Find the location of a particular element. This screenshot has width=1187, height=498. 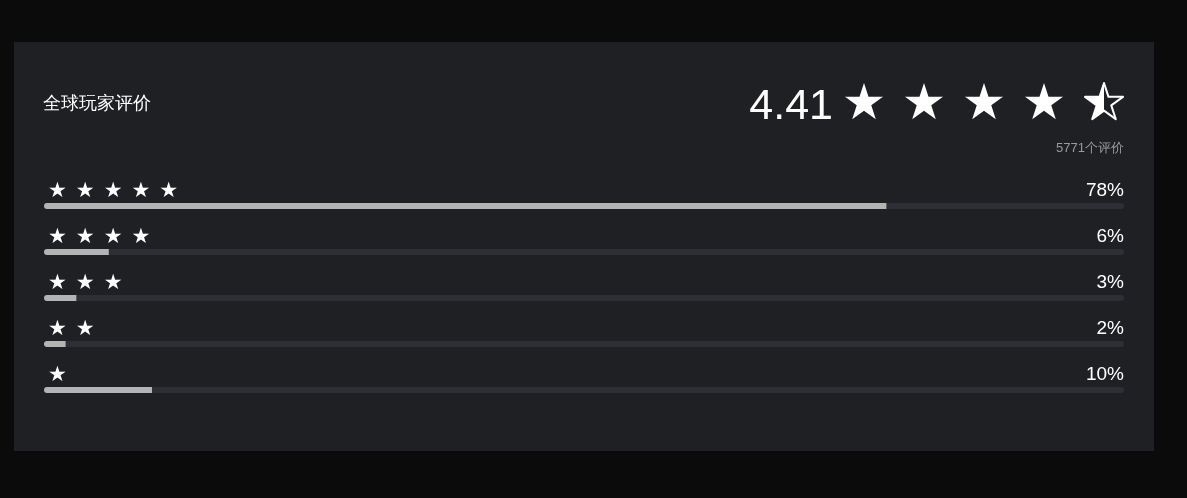

annotation: 4.41 is located at coordinates (791, 104).